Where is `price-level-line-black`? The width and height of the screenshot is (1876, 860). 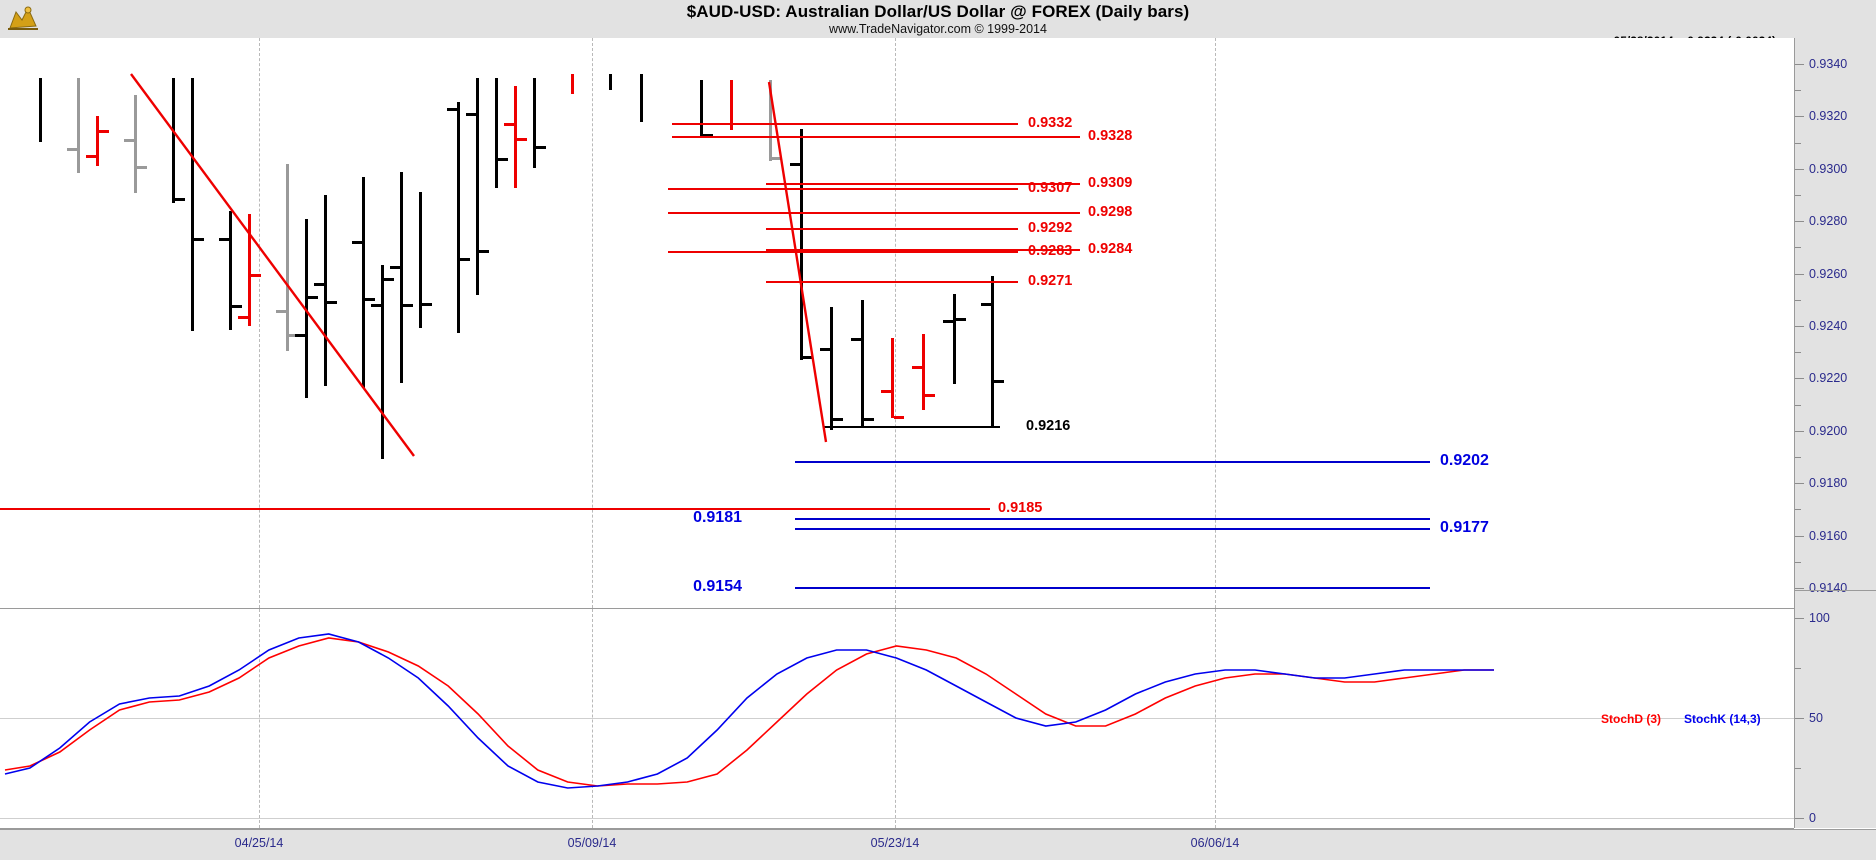
price-level-line-black is located at coordinates (911, 427).